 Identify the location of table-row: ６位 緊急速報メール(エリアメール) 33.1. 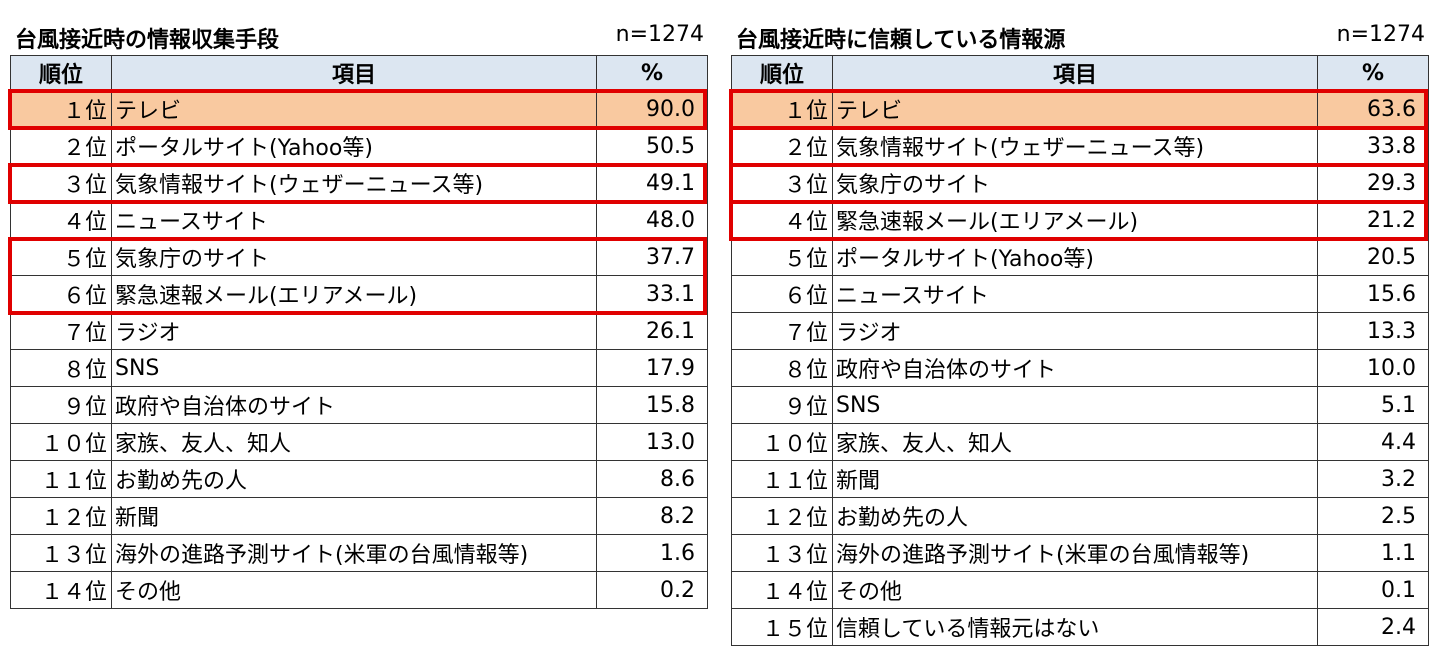
(359, 294).